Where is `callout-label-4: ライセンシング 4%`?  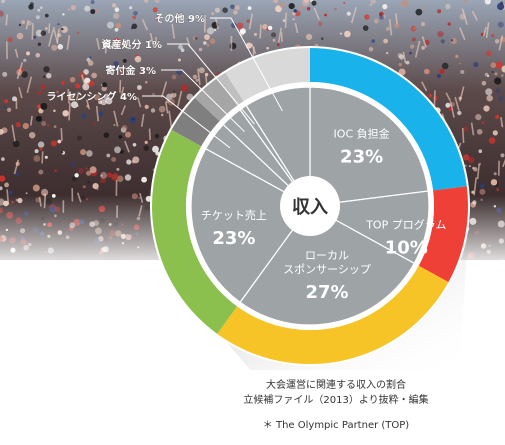
callout-label-4: ライセンシング 4% is located at coordinates (92, 96).